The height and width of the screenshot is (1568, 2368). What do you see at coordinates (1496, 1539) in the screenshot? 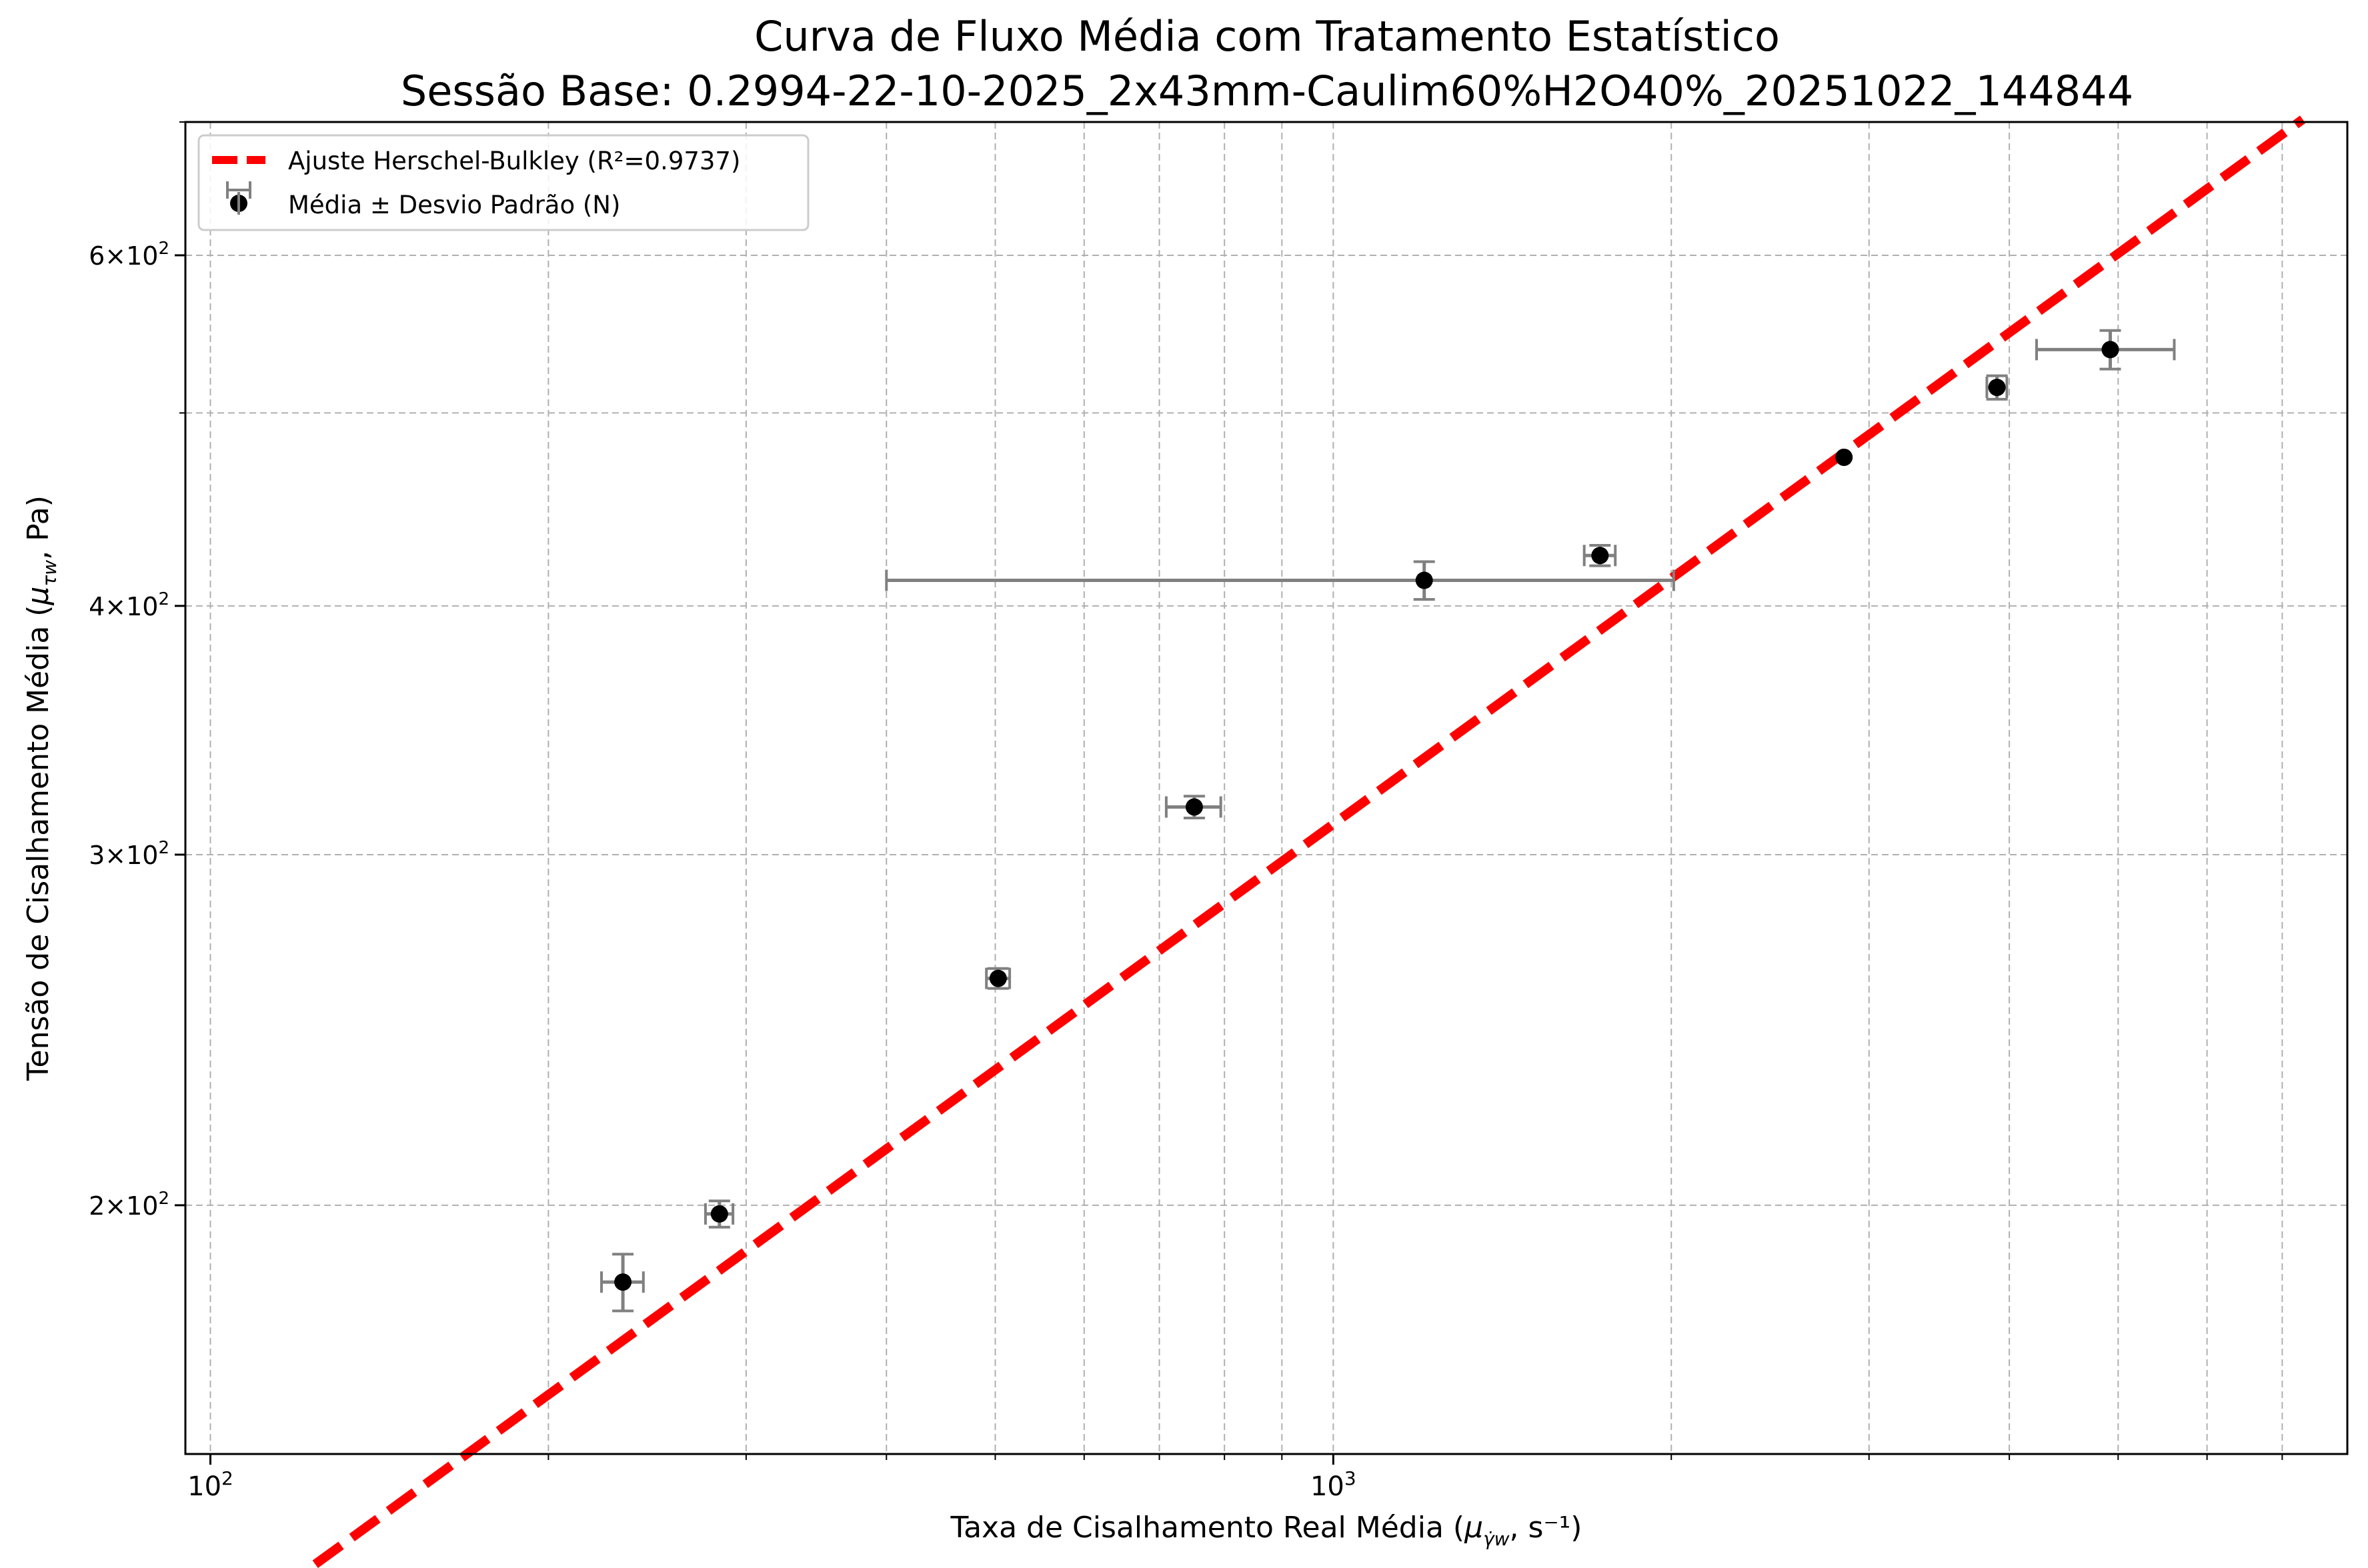
I see `x-axis-label-subscript: γ̇w` at bounding box center [1496, 1539].